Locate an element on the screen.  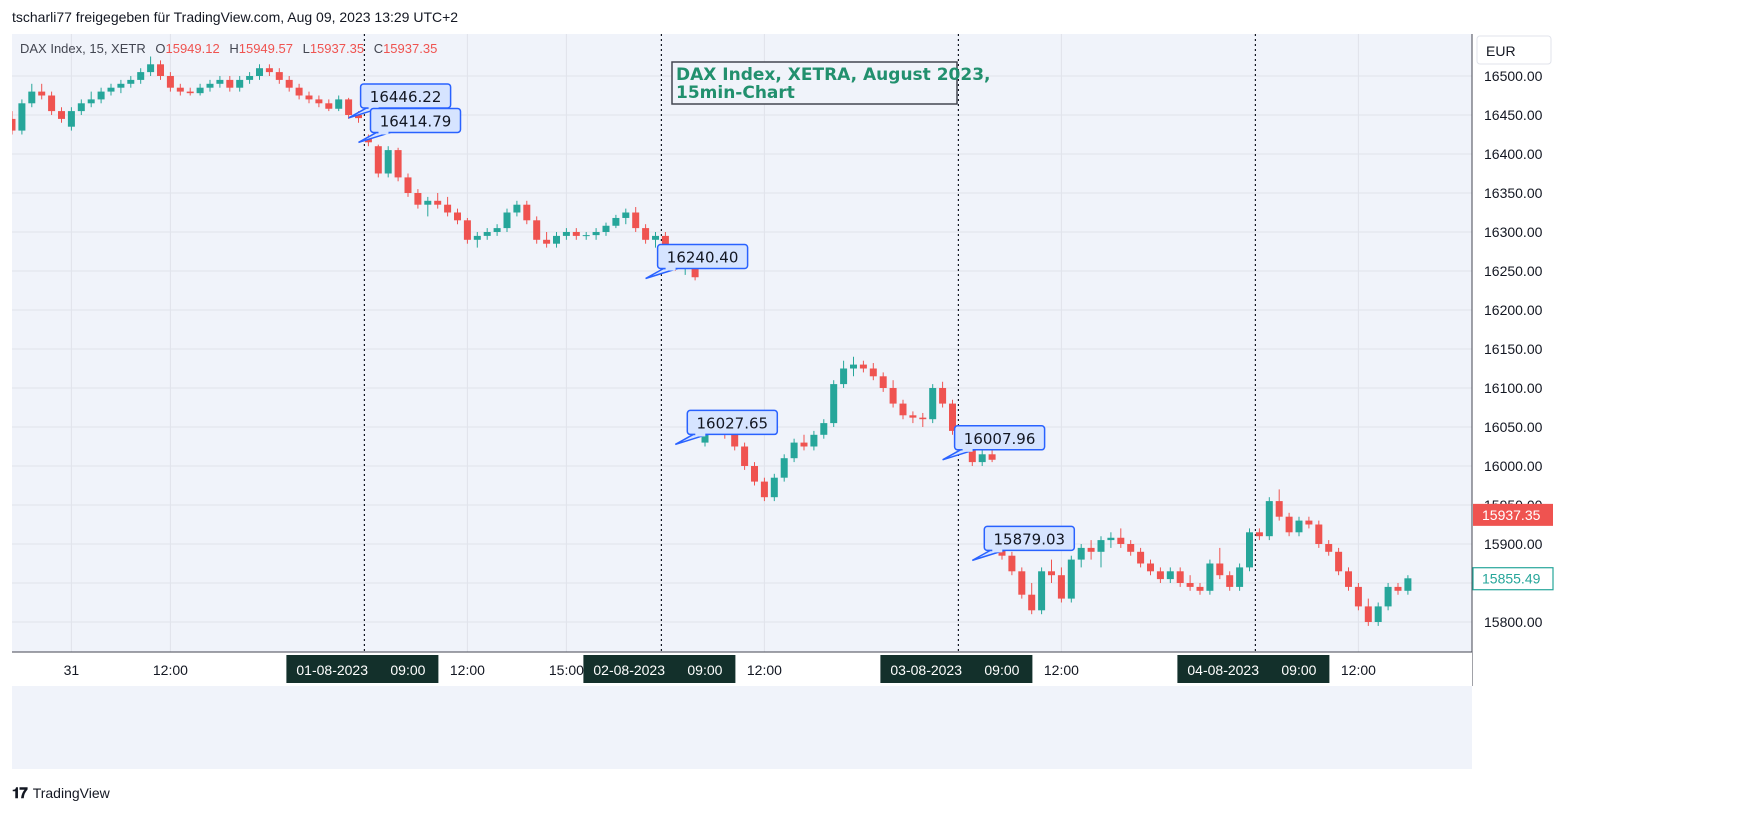
price-tick-label: 16400.00 is located at coordinates (1513, 154).